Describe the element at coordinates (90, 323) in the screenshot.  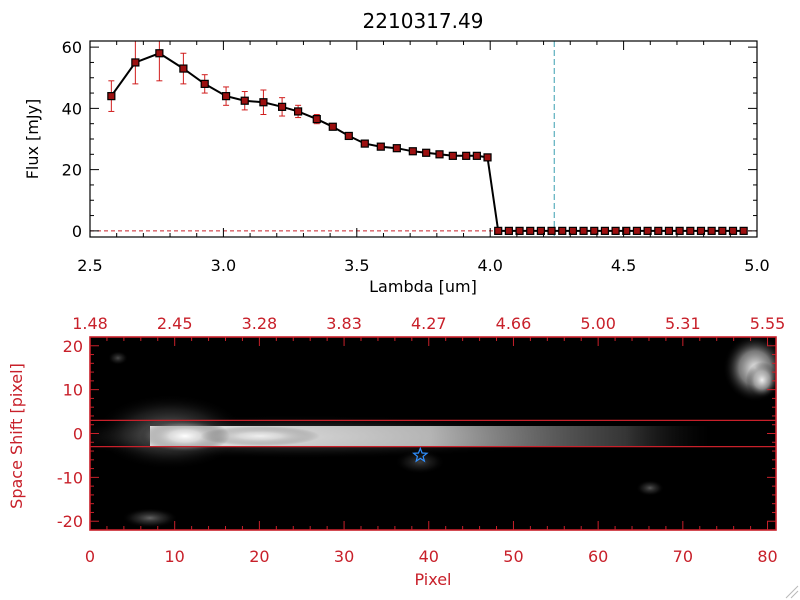
I see `image-top-tick-label: 1.48` at that location.